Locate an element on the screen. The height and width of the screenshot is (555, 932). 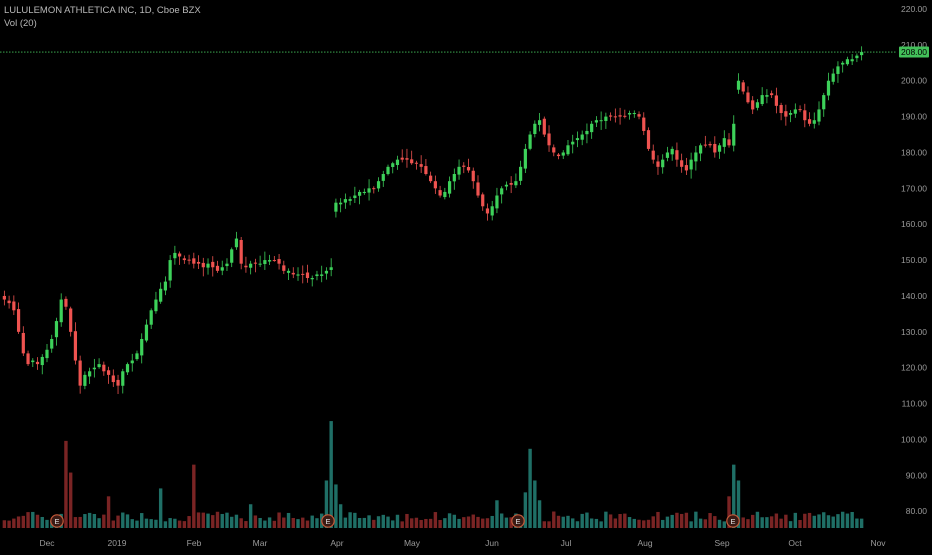
earnings-label: E is located at coordinates (56, 521).